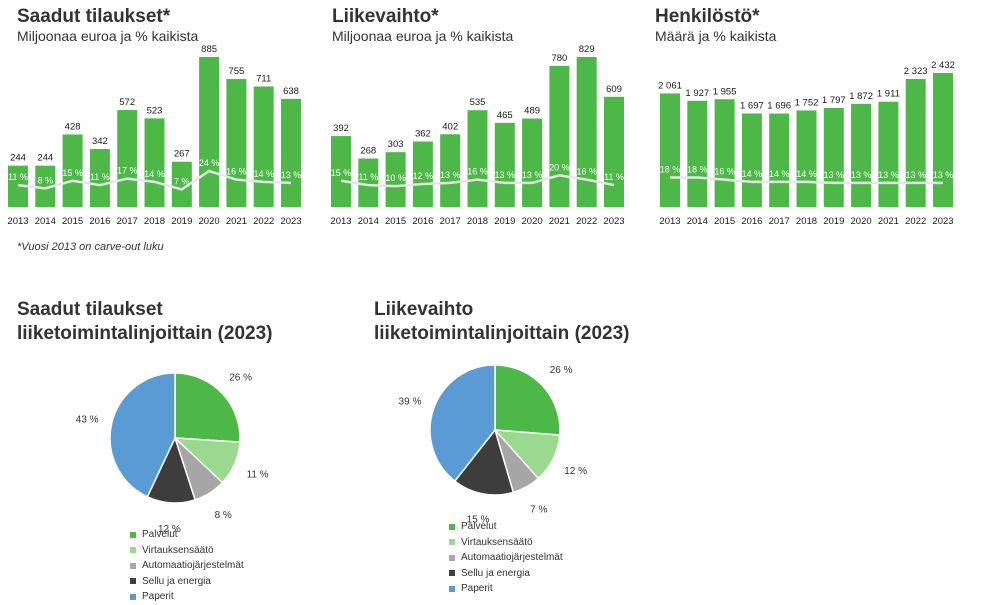  I want to click on legend-item: Automaatiojärjestelmät, so click(187, 566).